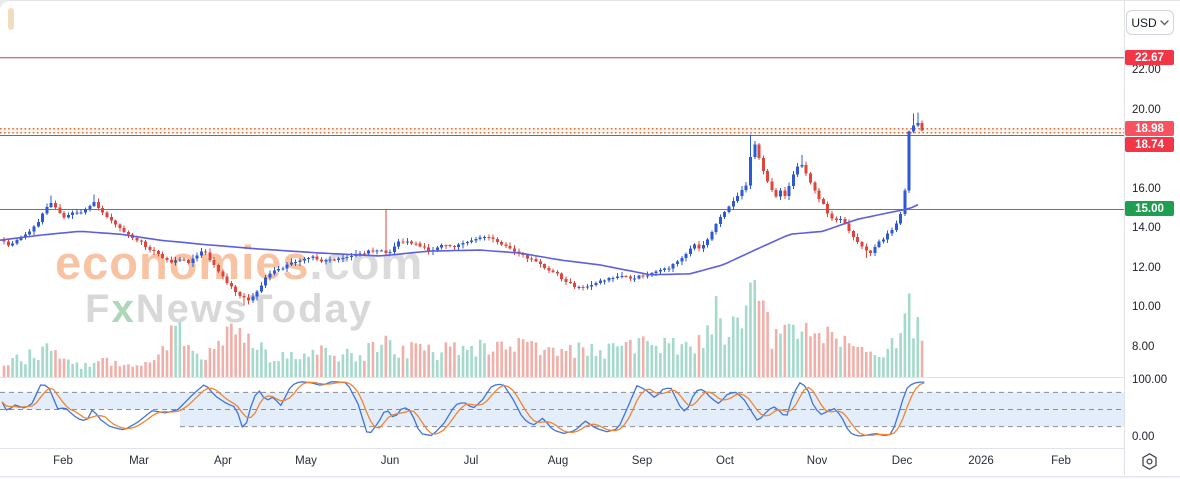 The width and height of the screenshot is (1180, 479). Describe the element at coordinates (642, 461) in the screenshot. I see `time-tick-label: Sep` at that location.